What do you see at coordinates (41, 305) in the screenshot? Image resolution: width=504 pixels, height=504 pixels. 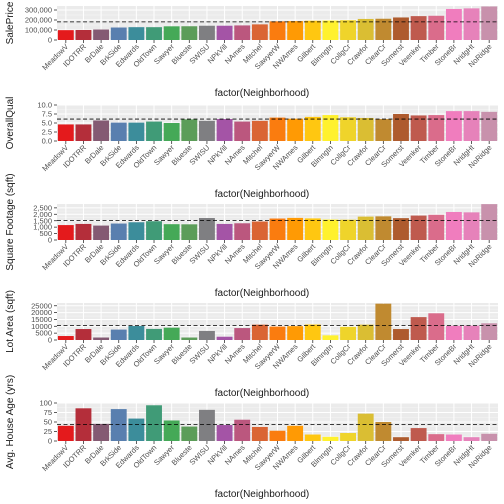 I see `y-tick-label: 25000` at bounding box center [41, 305].